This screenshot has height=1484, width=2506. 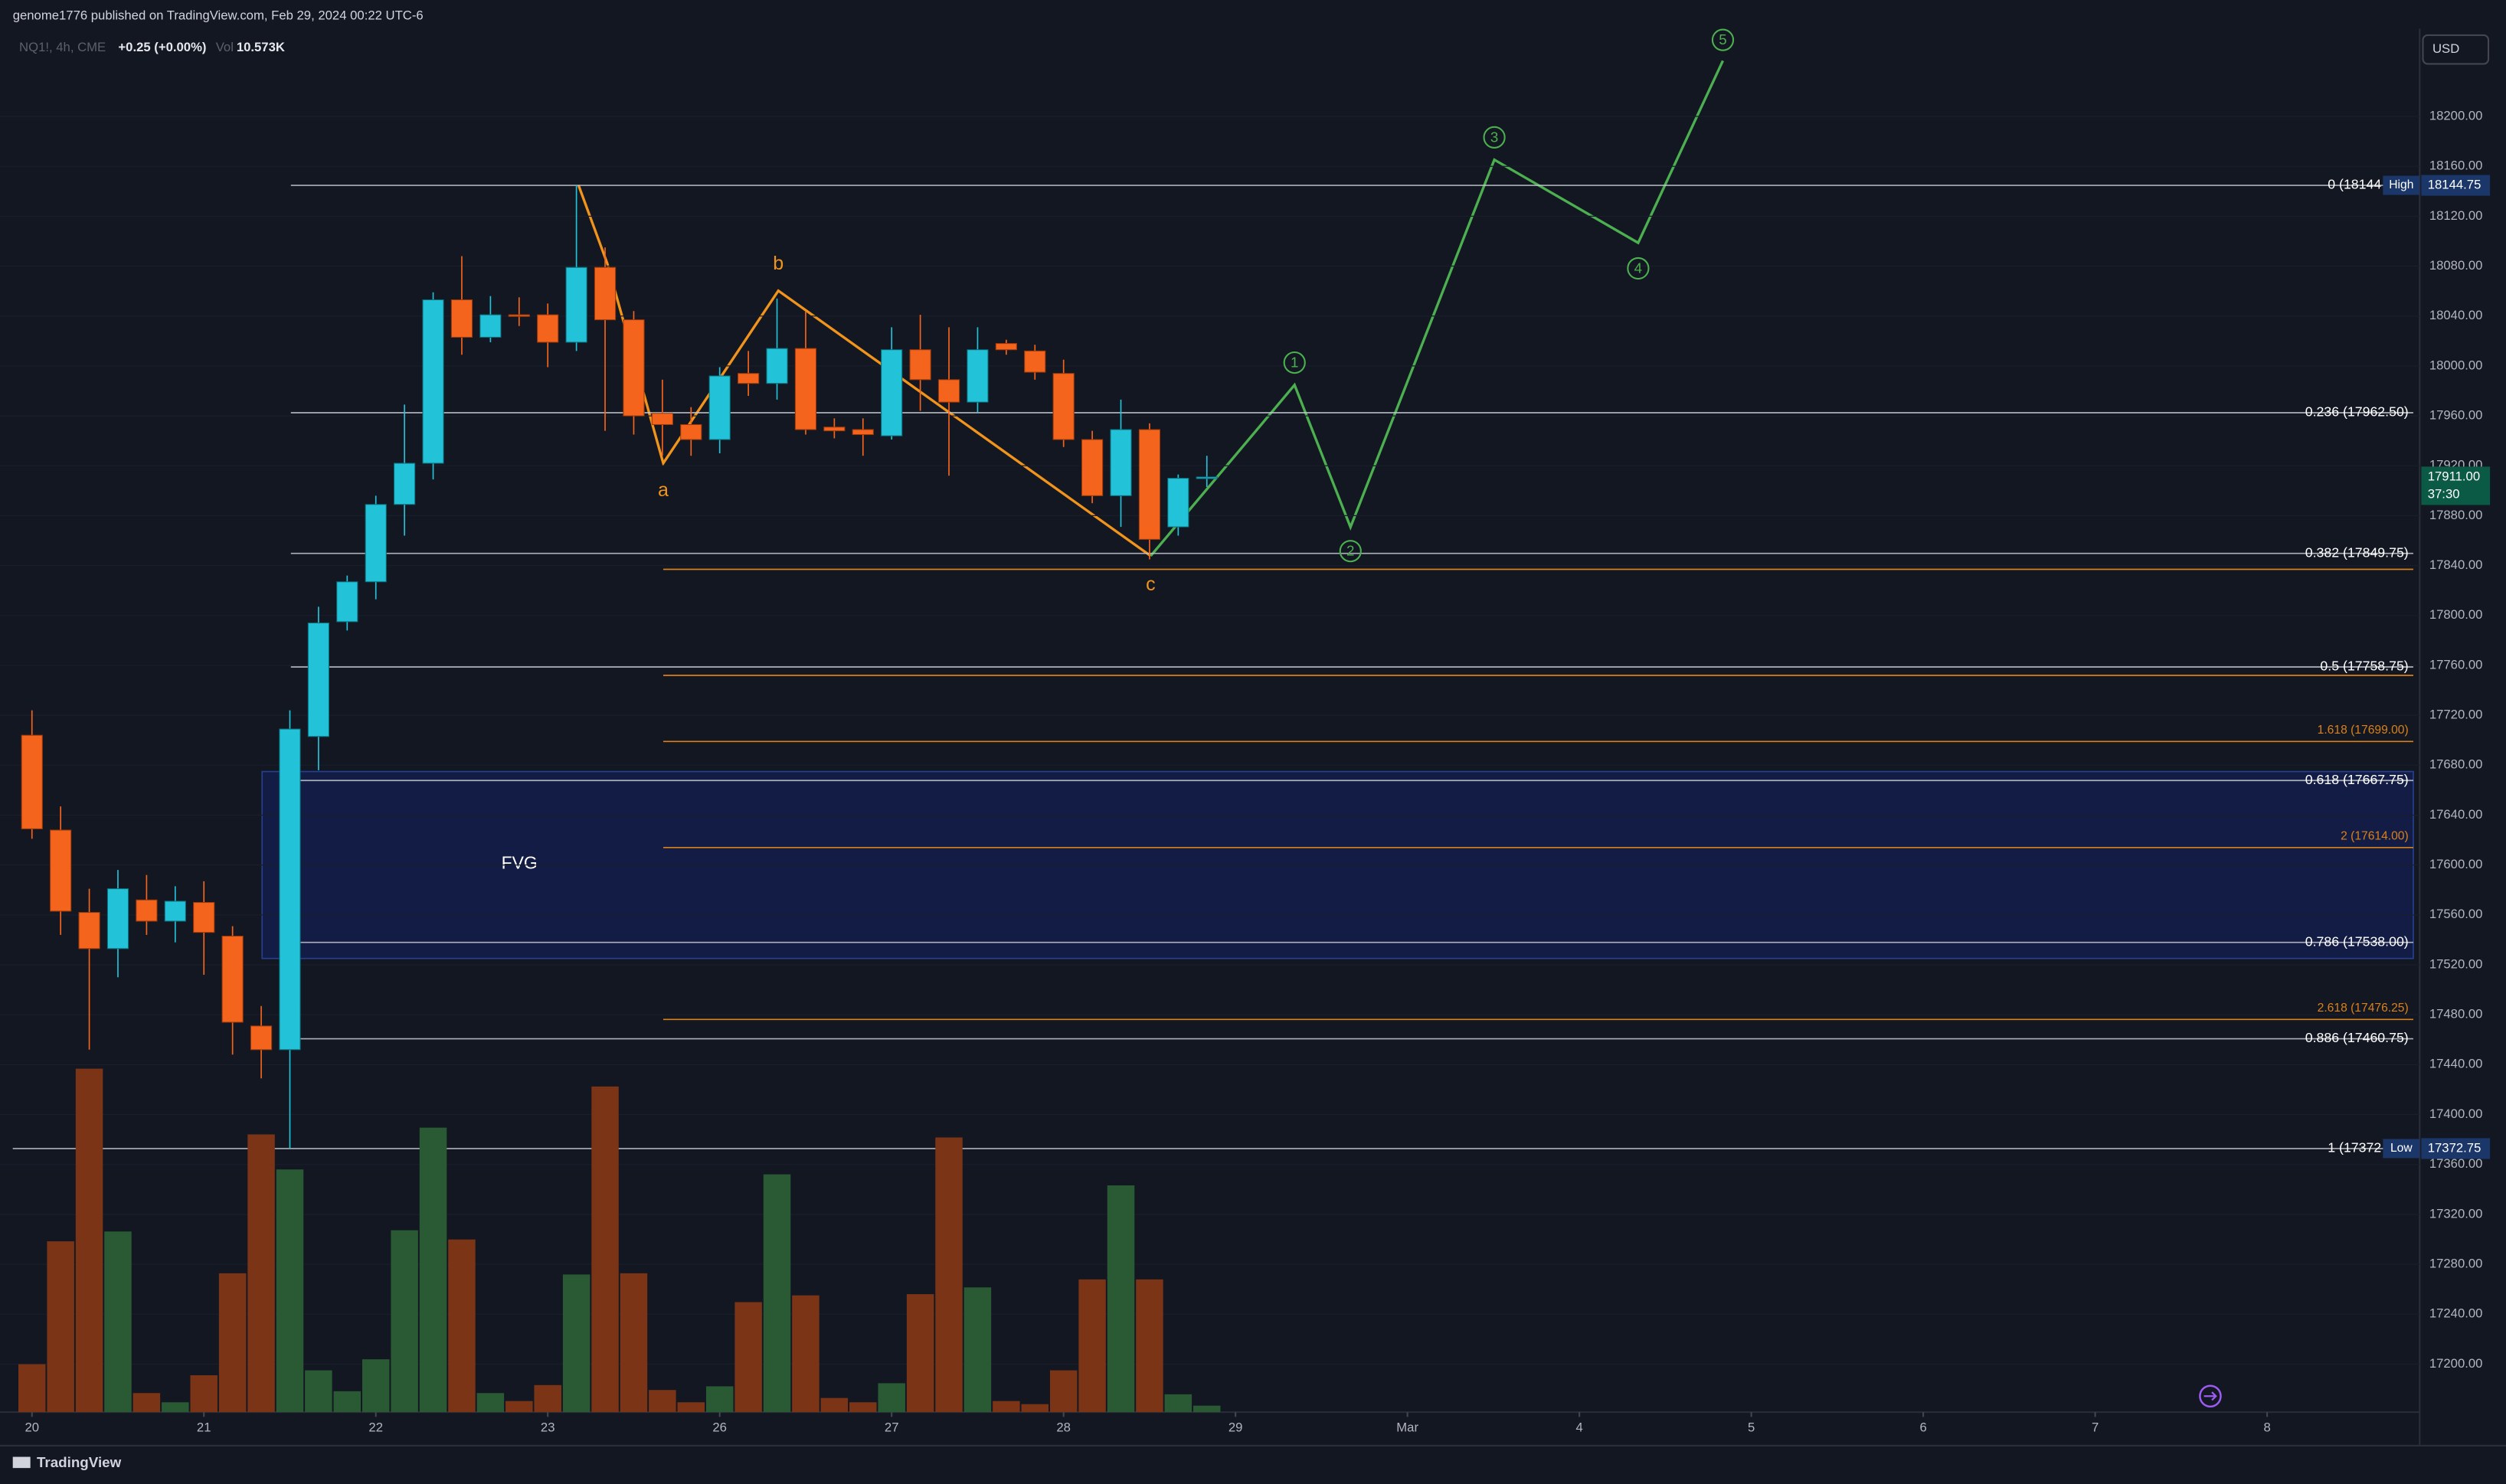 I want to click on x-tick-label: 27, so click(x=892, y=1427).